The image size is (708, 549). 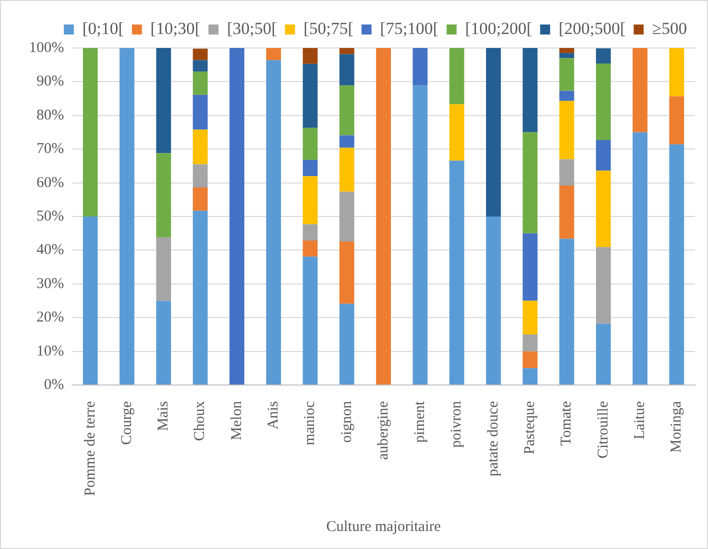 What do you see at coordinates (420, 421) in the screenshot?
I see `x-tick-label: piment` at bounding box center [420, 421].